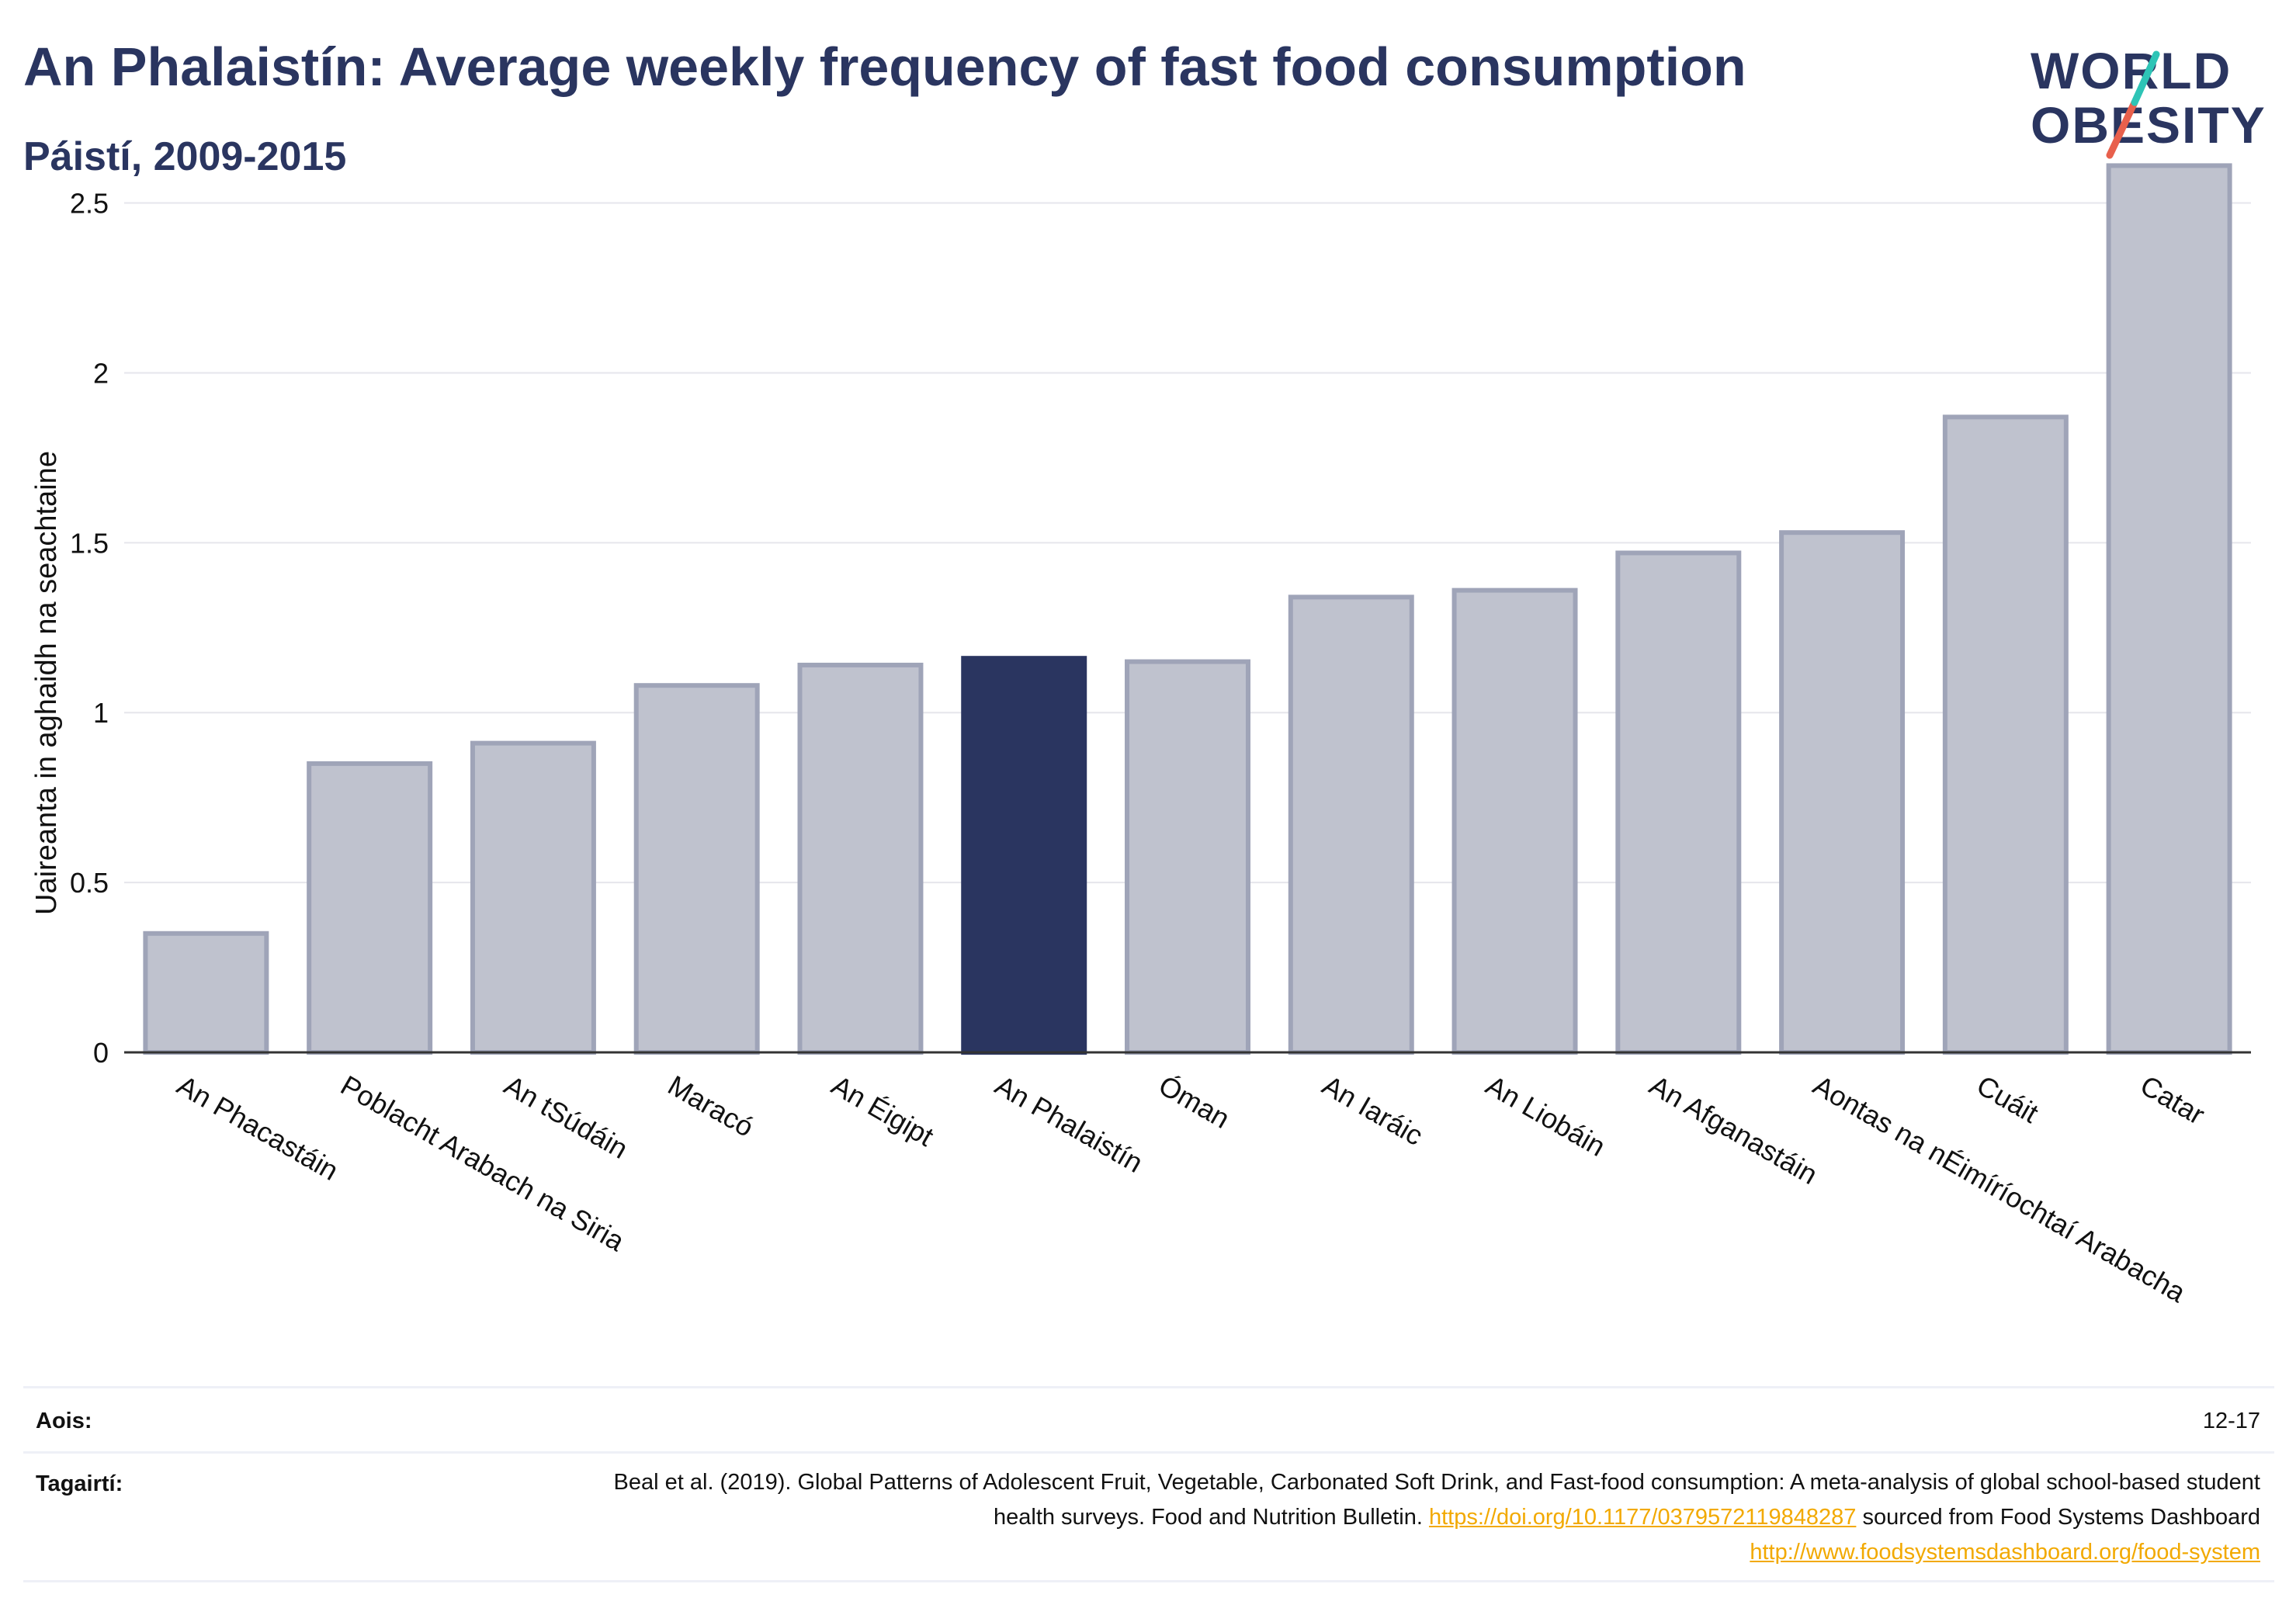 Image resolution: width=2296 pixels, height=1622 pixels. Describe the element at coordinates (882, 1110) in the screenshot. I see `x-tick-label: An Éigipt` at that location.